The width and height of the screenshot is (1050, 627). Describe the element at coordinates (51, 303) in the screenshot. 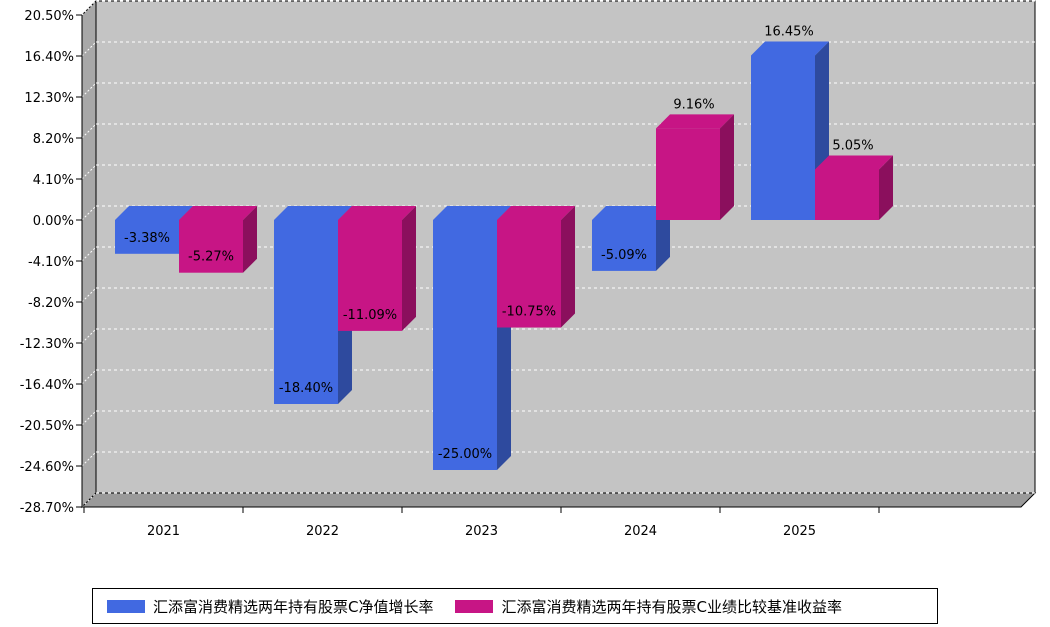

I see `y-tick-label: -8.20%` at that location.